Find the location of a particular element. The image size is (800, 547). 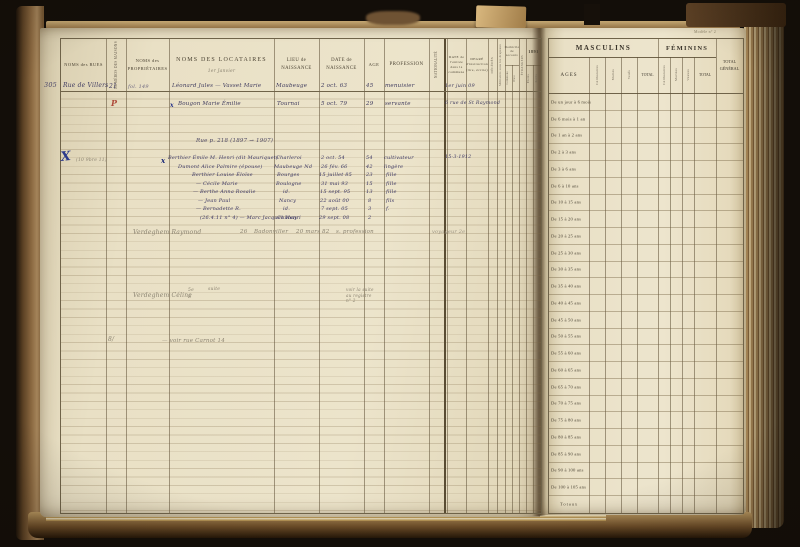

age-bracket-label: De 75 à 80 ans is located at coordinates (566, 420).